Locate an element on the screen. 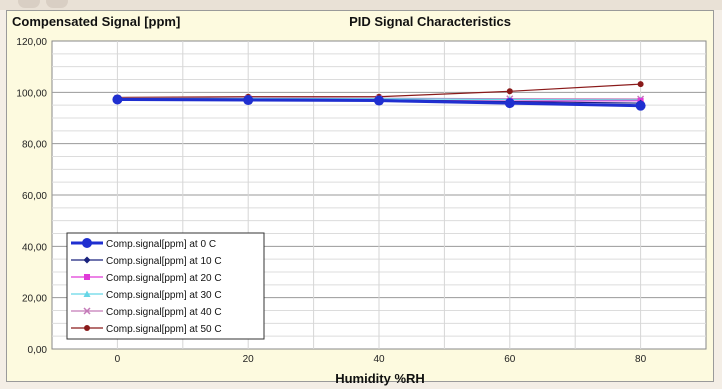 The width and height of the screenshot is (722, 389). series is located at coordinates (379, 102).